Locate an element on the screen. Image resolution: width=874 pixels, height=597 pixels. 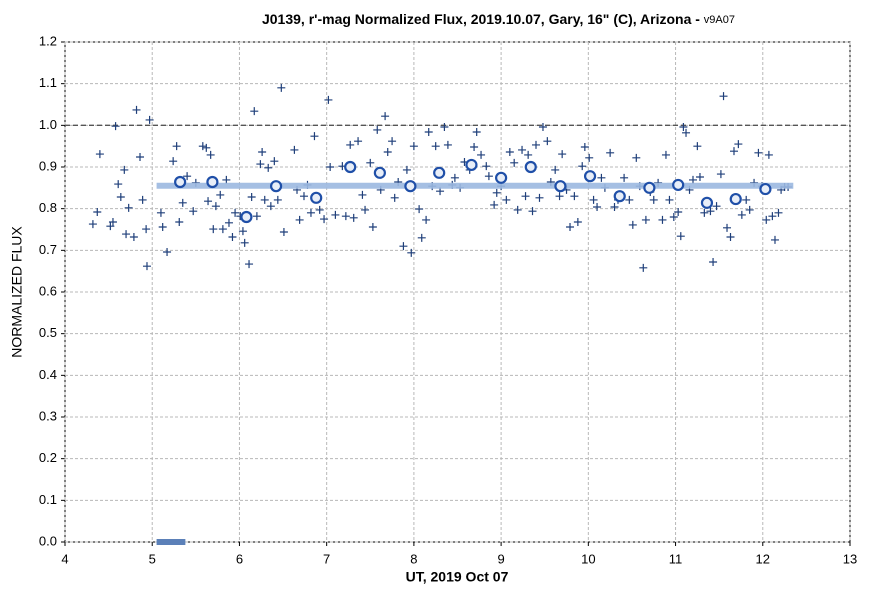
x-tick-label: 4 is located at coordinates (64, 558).